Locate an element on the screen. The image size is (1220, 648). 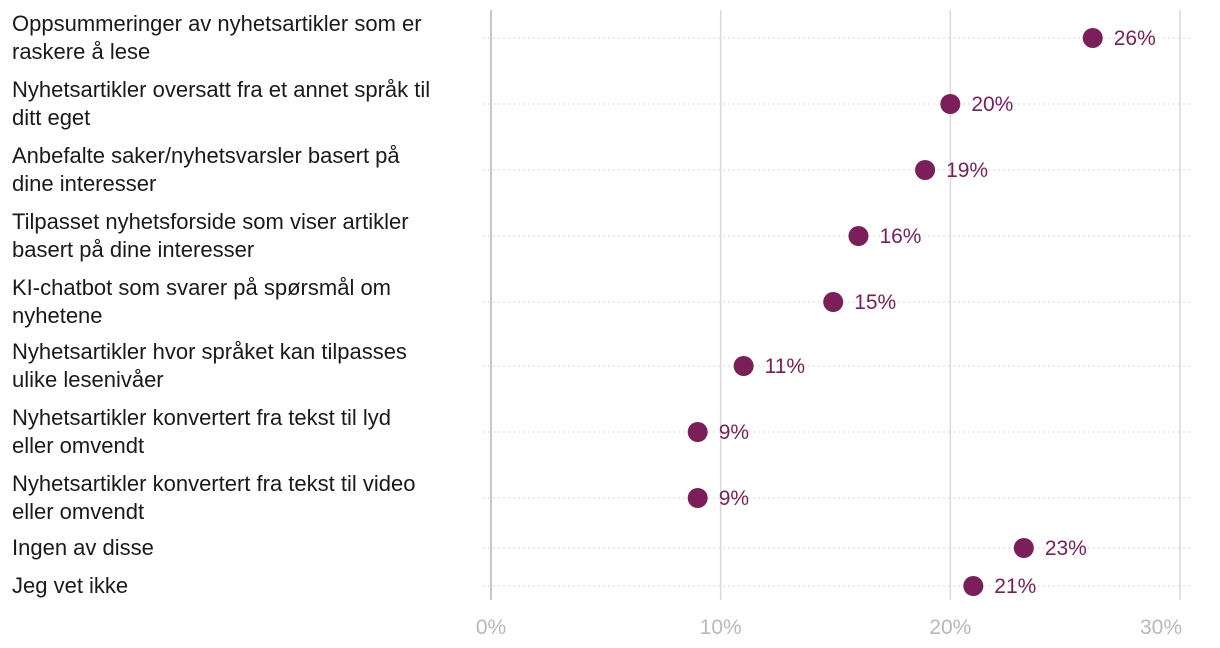
x-axis-ticks: 0% 10% 20% 30% is located at coordinates (829, 627).